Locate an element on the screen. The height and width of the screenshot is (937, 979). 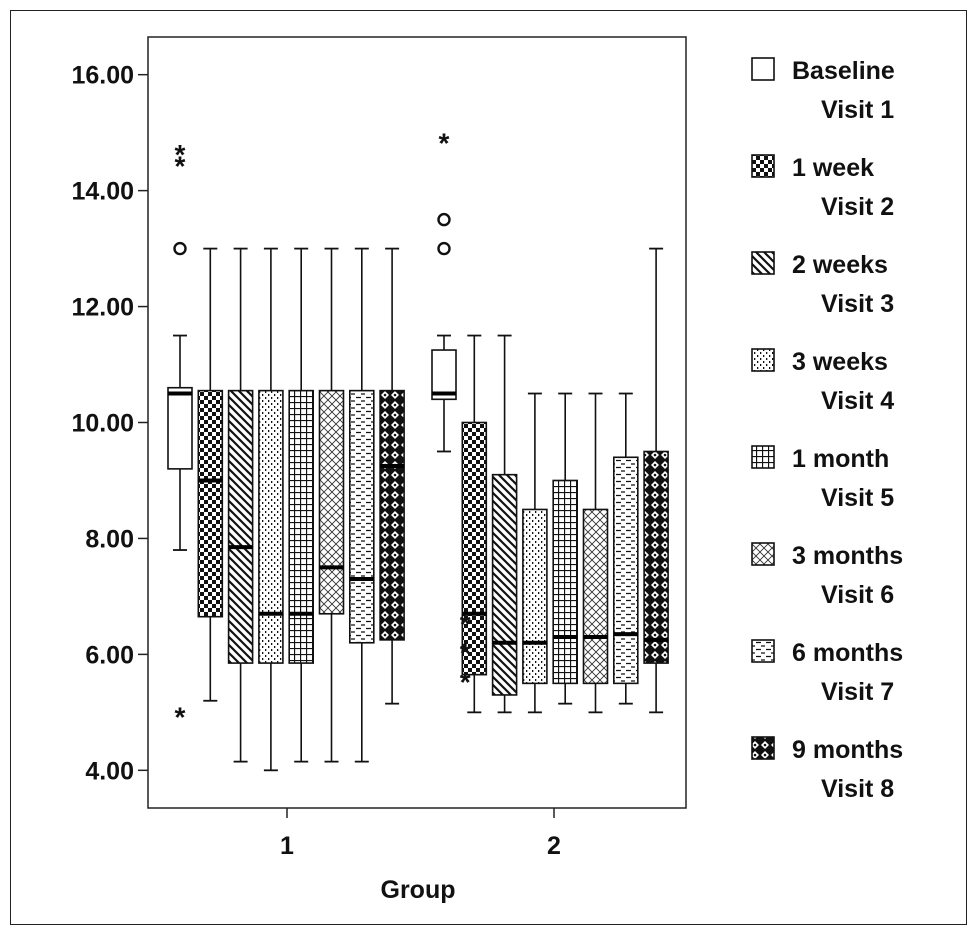
legend-sublabel: Visit 3 is located at coordinates (857, 304).